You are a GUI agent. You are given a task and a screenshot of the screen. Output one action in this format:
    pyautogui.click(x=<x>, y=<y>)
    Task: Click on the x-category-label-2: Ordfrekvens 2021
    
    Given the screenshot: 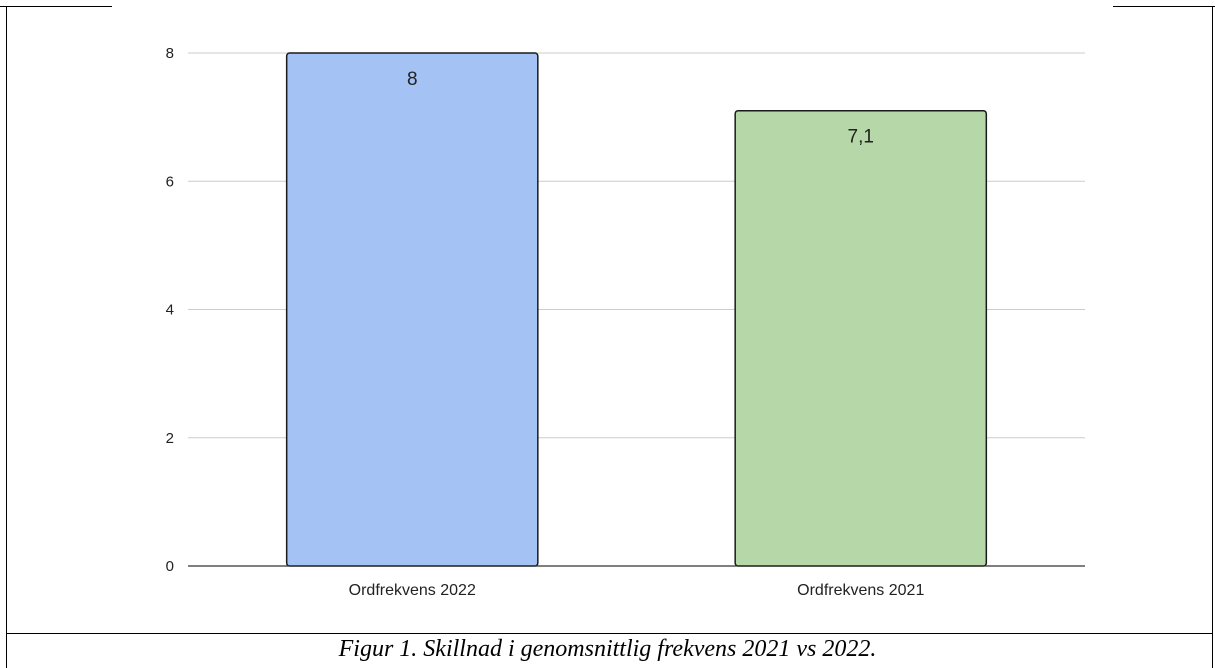 What is the action you would take?
    pyautogui.click(x=860, y=590)
    